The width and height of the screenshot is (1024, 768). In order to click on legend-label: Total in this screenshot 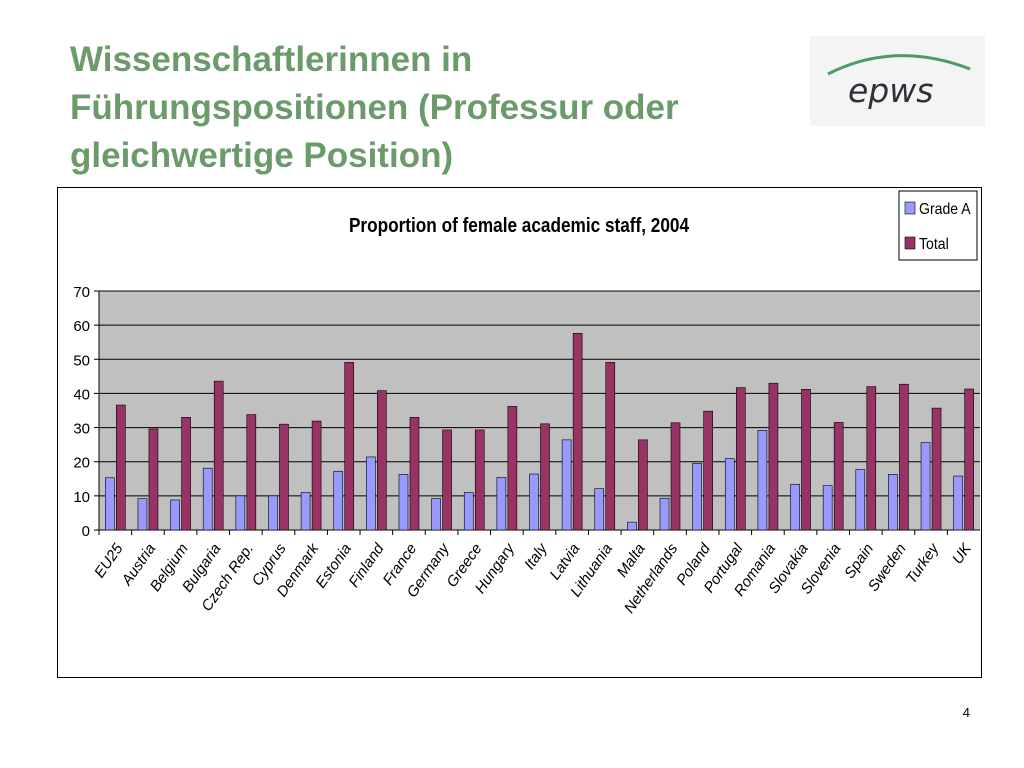, I will do `click(934, 244)`.